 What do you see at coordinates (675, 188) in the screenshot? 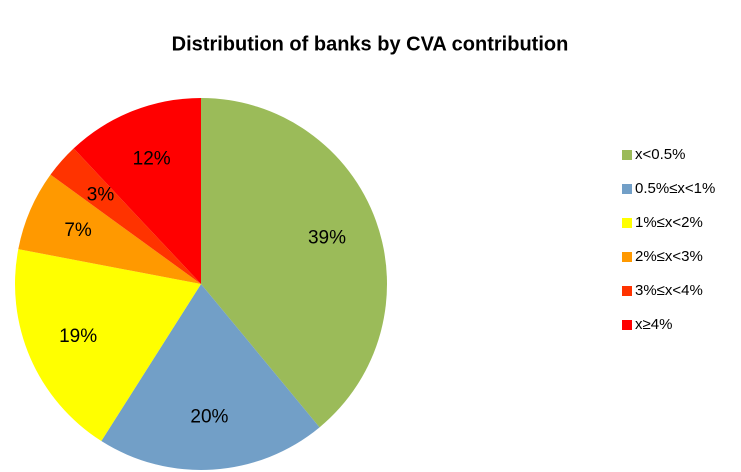
I see `legend-label: 0.5%≤x<1%` at bounding box center [675, 188].